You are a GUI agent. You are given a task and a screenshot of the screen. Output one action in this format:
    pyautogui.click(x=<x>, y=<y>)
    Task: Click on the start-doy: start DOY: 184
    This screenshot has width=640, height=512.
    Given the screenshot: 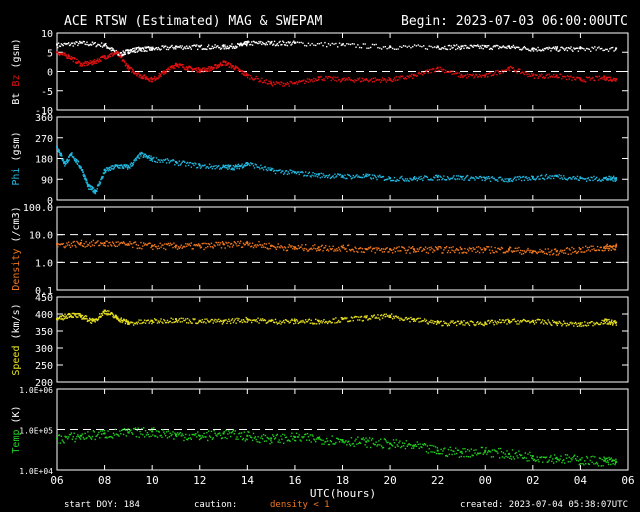 What is the action you would take?
    pyautogui.click(x=102, y=505)
    